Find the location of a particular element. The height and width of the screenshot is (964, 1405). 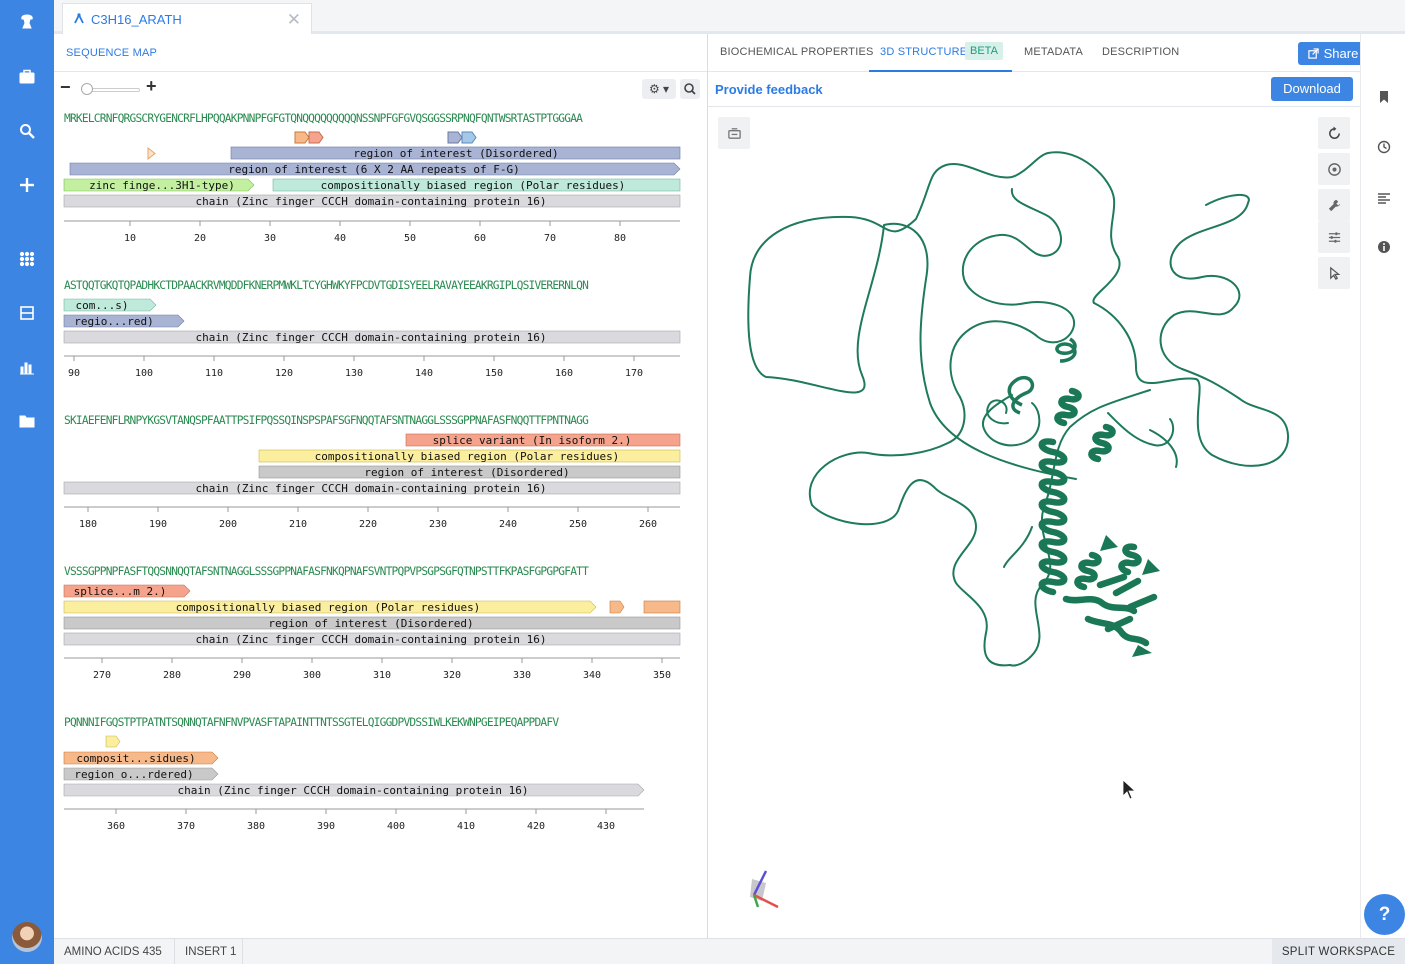

help-button: ? is located at coordinates (1384, 914).